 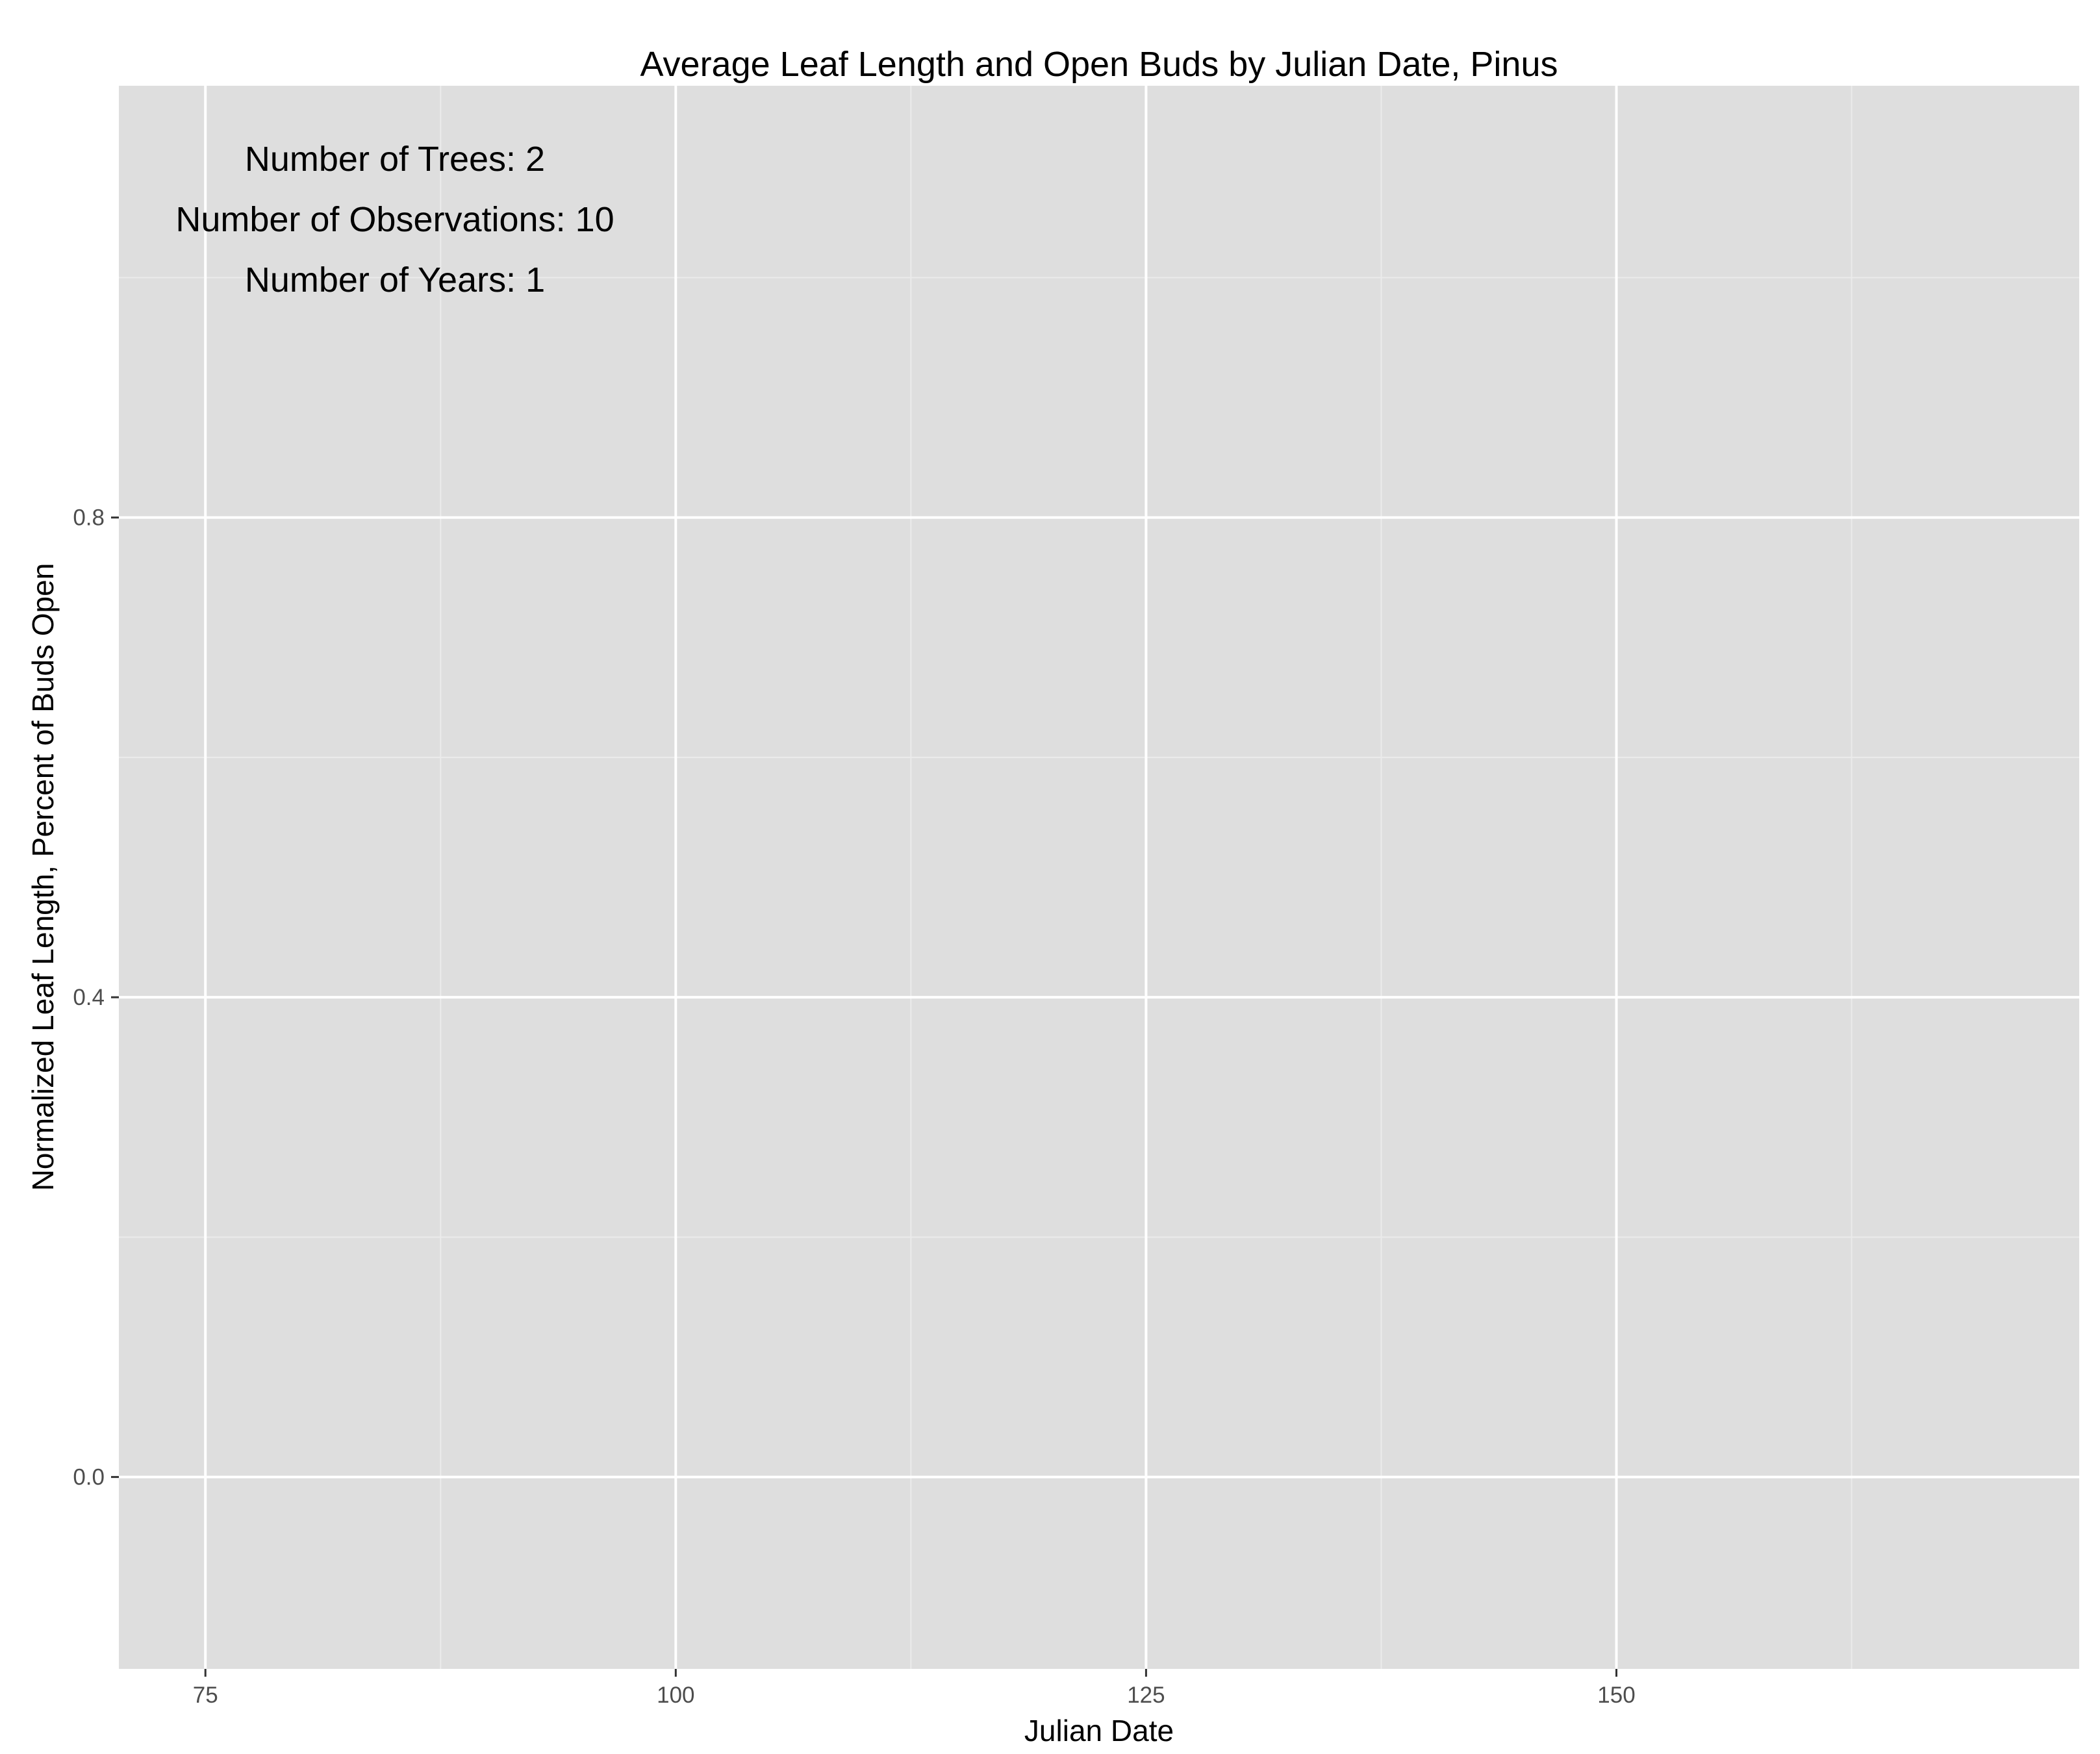 What do you see at coordinates (395, 220) in the screenshot?
I see `annotation-observations: Number of Observations: 10` at bounding box center [395, 220].